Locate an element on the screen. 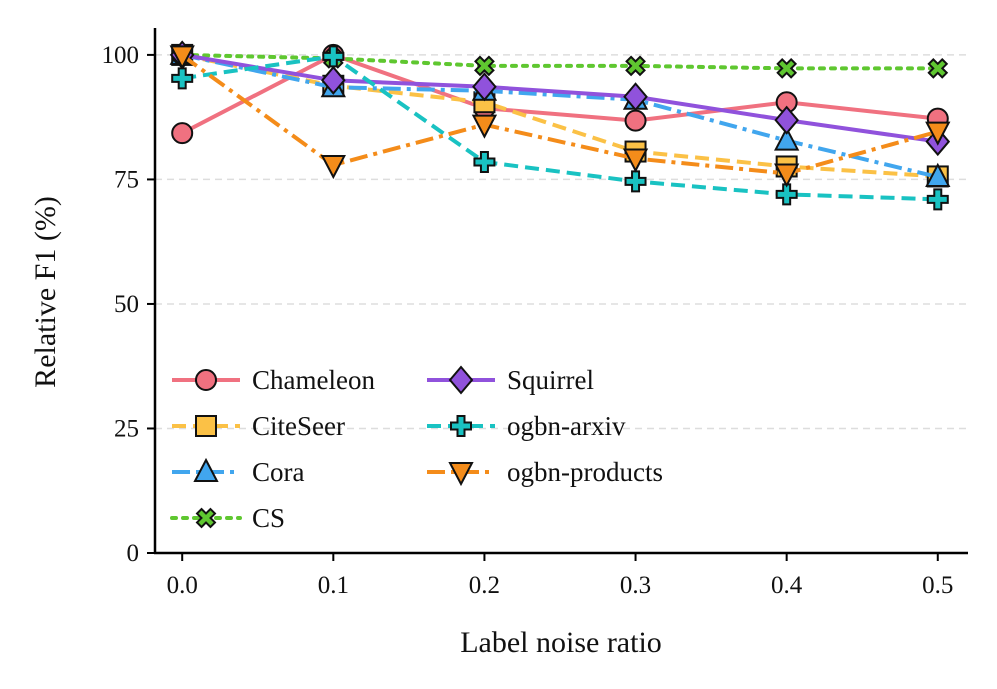 Image resolution: width=997 pixels, height=689 pixels. legend-entry: CS is located at coordinates (227, 518).